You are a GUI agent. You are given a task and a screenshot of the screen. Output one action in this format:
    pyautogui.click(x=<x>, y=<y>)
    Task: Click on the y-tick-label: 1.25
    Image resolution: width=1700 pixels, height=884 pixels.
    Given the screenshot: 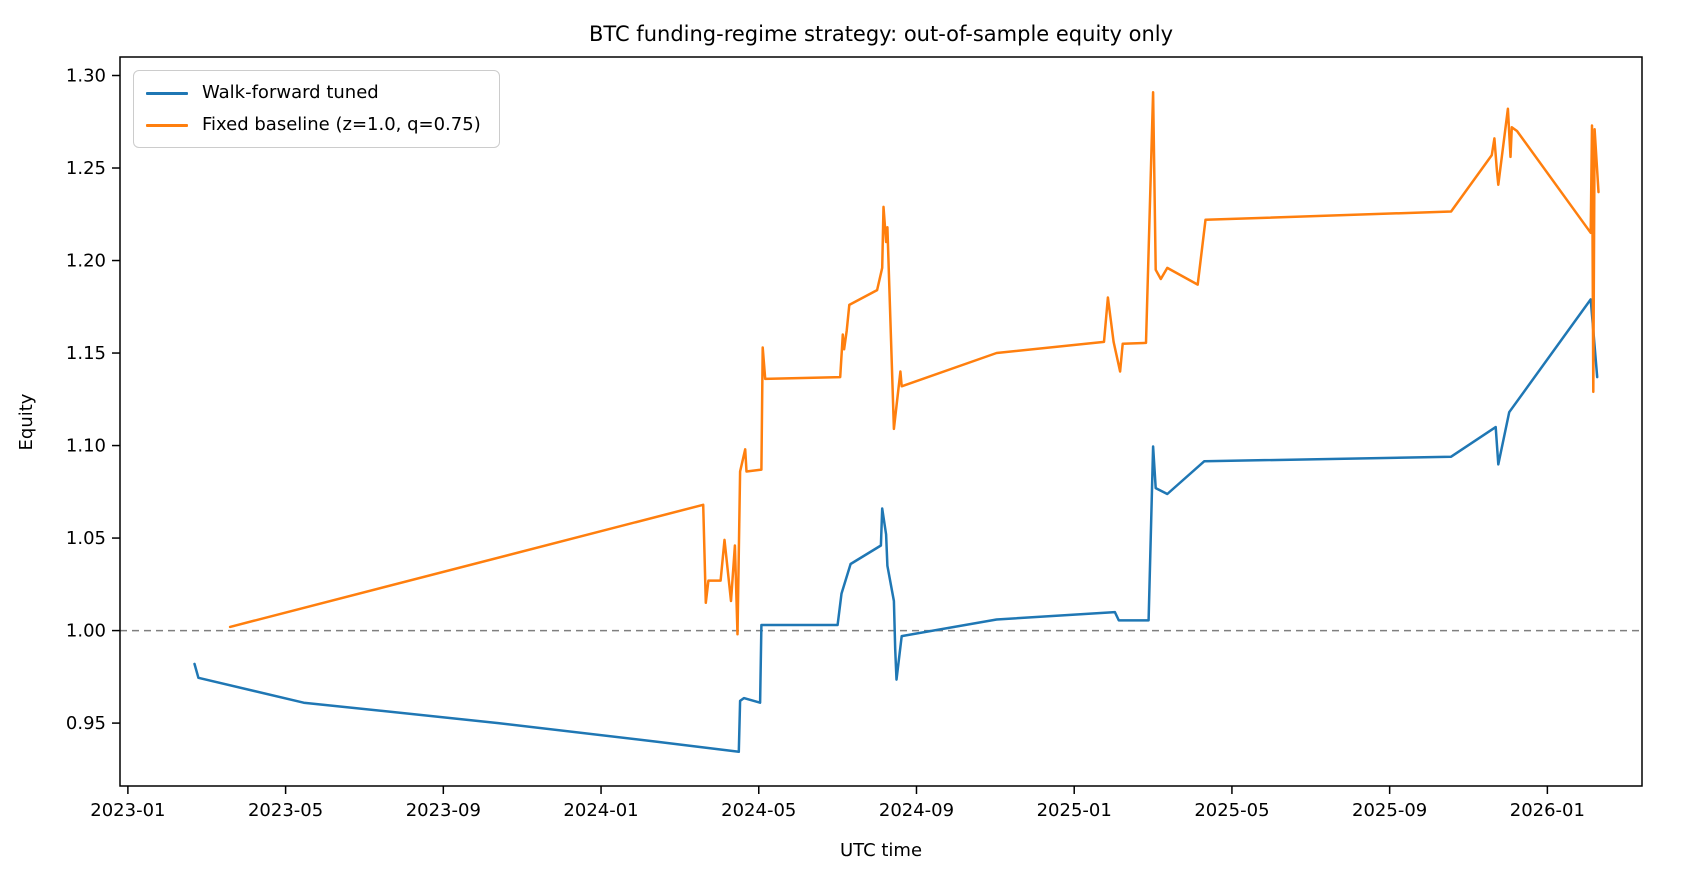 What is the action you would take?
    pyautogui.click(x=86, y=168)
    